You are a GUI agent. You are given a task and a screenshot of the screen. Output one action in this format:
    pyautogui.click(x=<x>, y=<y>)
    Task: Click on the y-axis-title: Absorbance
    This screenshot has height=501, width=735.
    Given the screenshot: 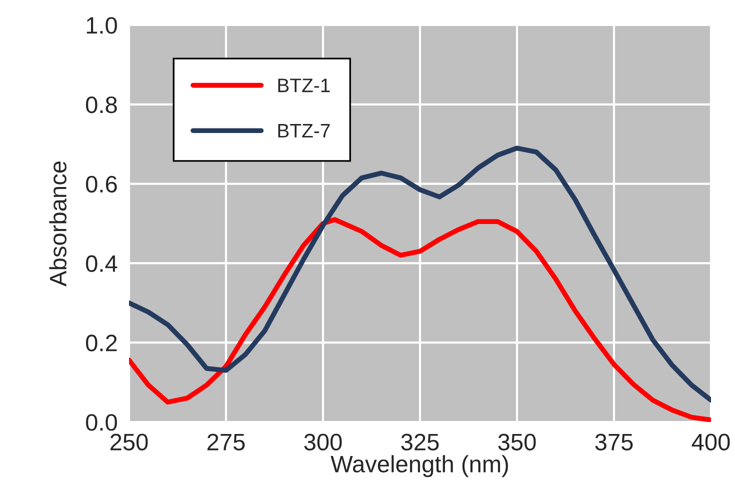 What is the action you would take?
    pyautogui.click(x=58, y=224)
    